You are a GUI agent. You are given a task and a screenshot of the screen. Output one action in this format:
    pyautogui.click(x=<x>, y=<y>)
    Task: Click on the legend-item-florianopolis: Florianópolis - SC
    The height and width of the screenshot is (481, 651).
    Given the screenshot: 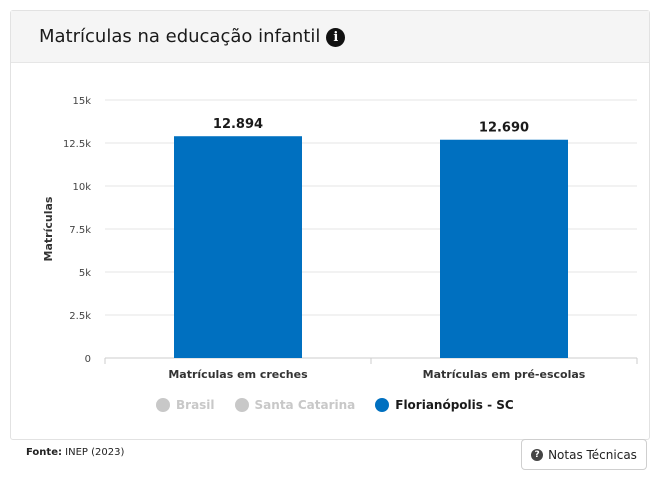 What is the action you would take?
    pyautogui.click(x=444, y=405)
    